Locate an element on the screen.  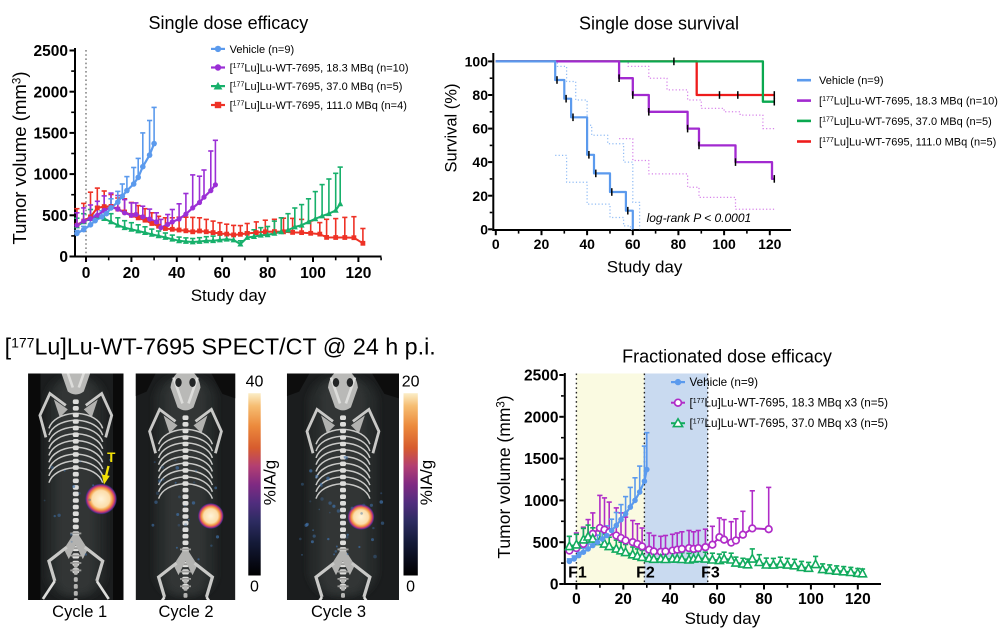
svg-text: Cycle 1 is located at coordinates (79, 612).